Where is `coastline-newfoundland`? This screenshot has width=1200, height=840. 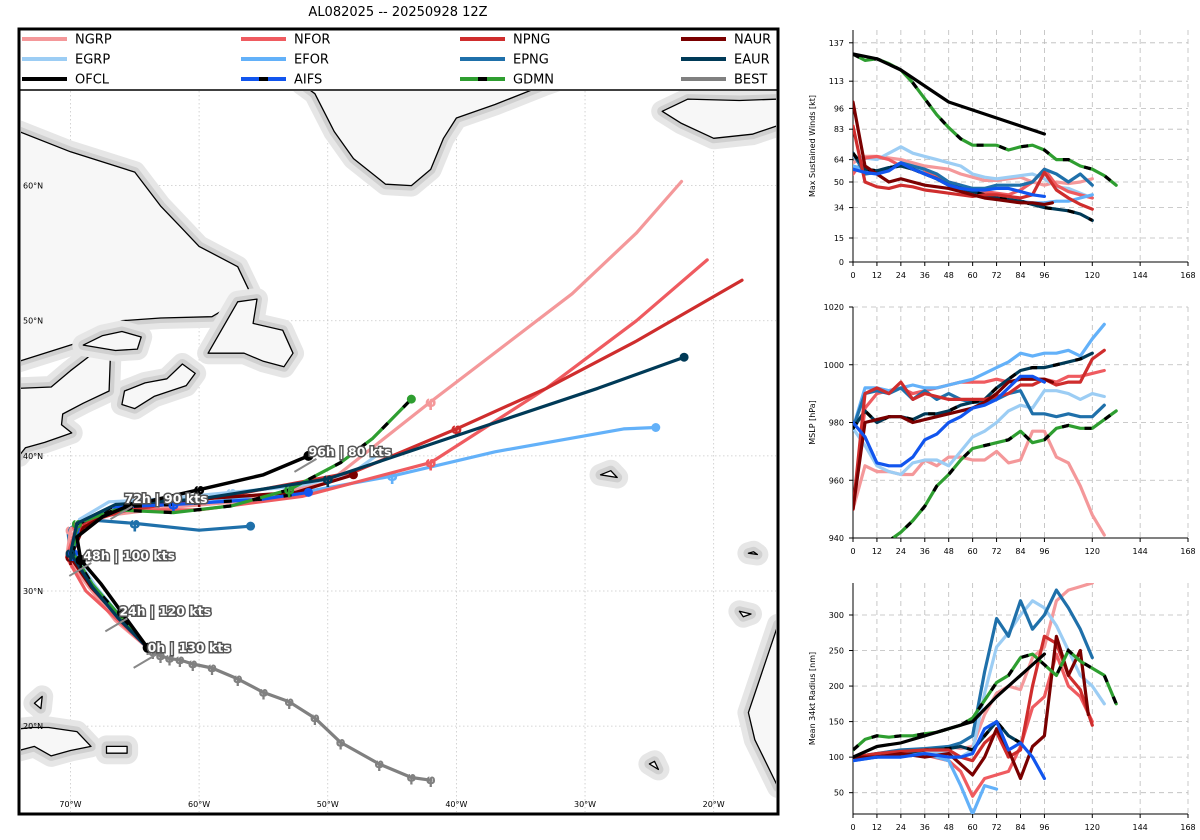 coastline-newfoundland is located at coordinates (250, 333).